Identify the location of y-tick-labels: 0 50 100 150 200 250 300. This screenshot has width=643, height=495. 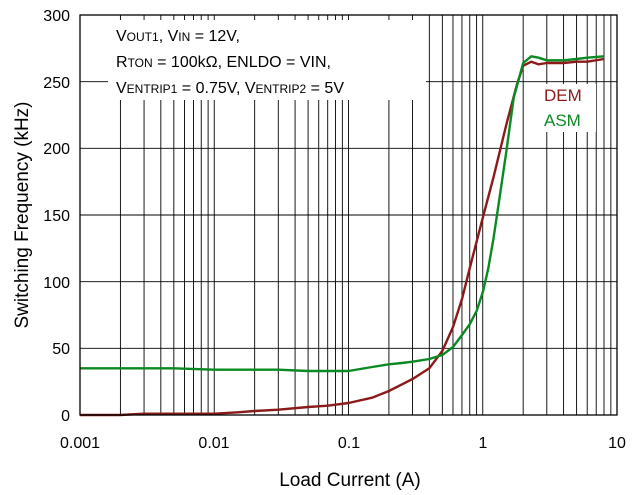
(56, 216).